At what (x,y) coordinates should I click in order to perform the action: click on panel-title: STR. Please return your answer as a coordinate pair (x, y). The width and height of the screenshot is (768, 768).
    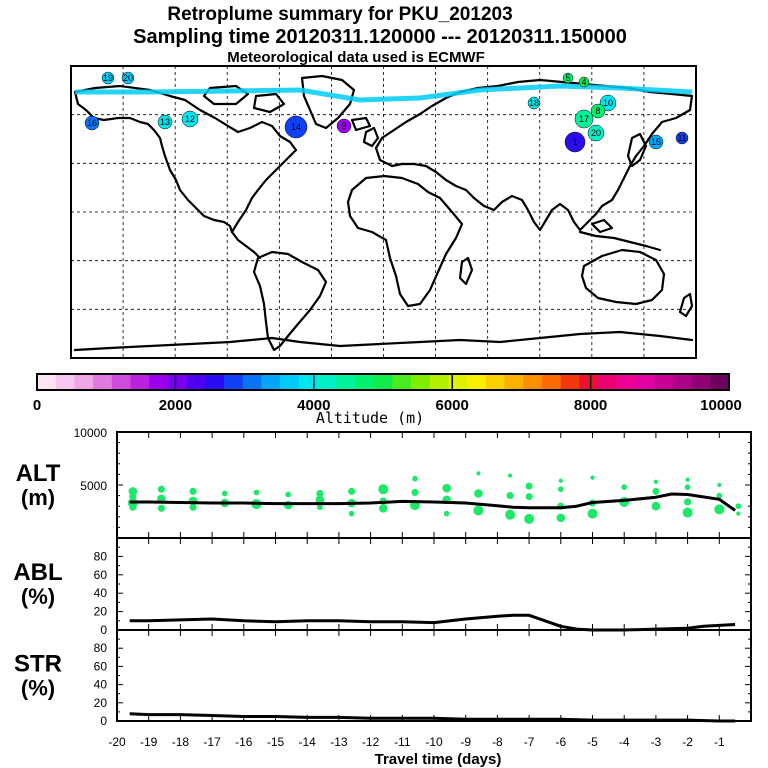
    Looking at the image, I should click on (38, 664).